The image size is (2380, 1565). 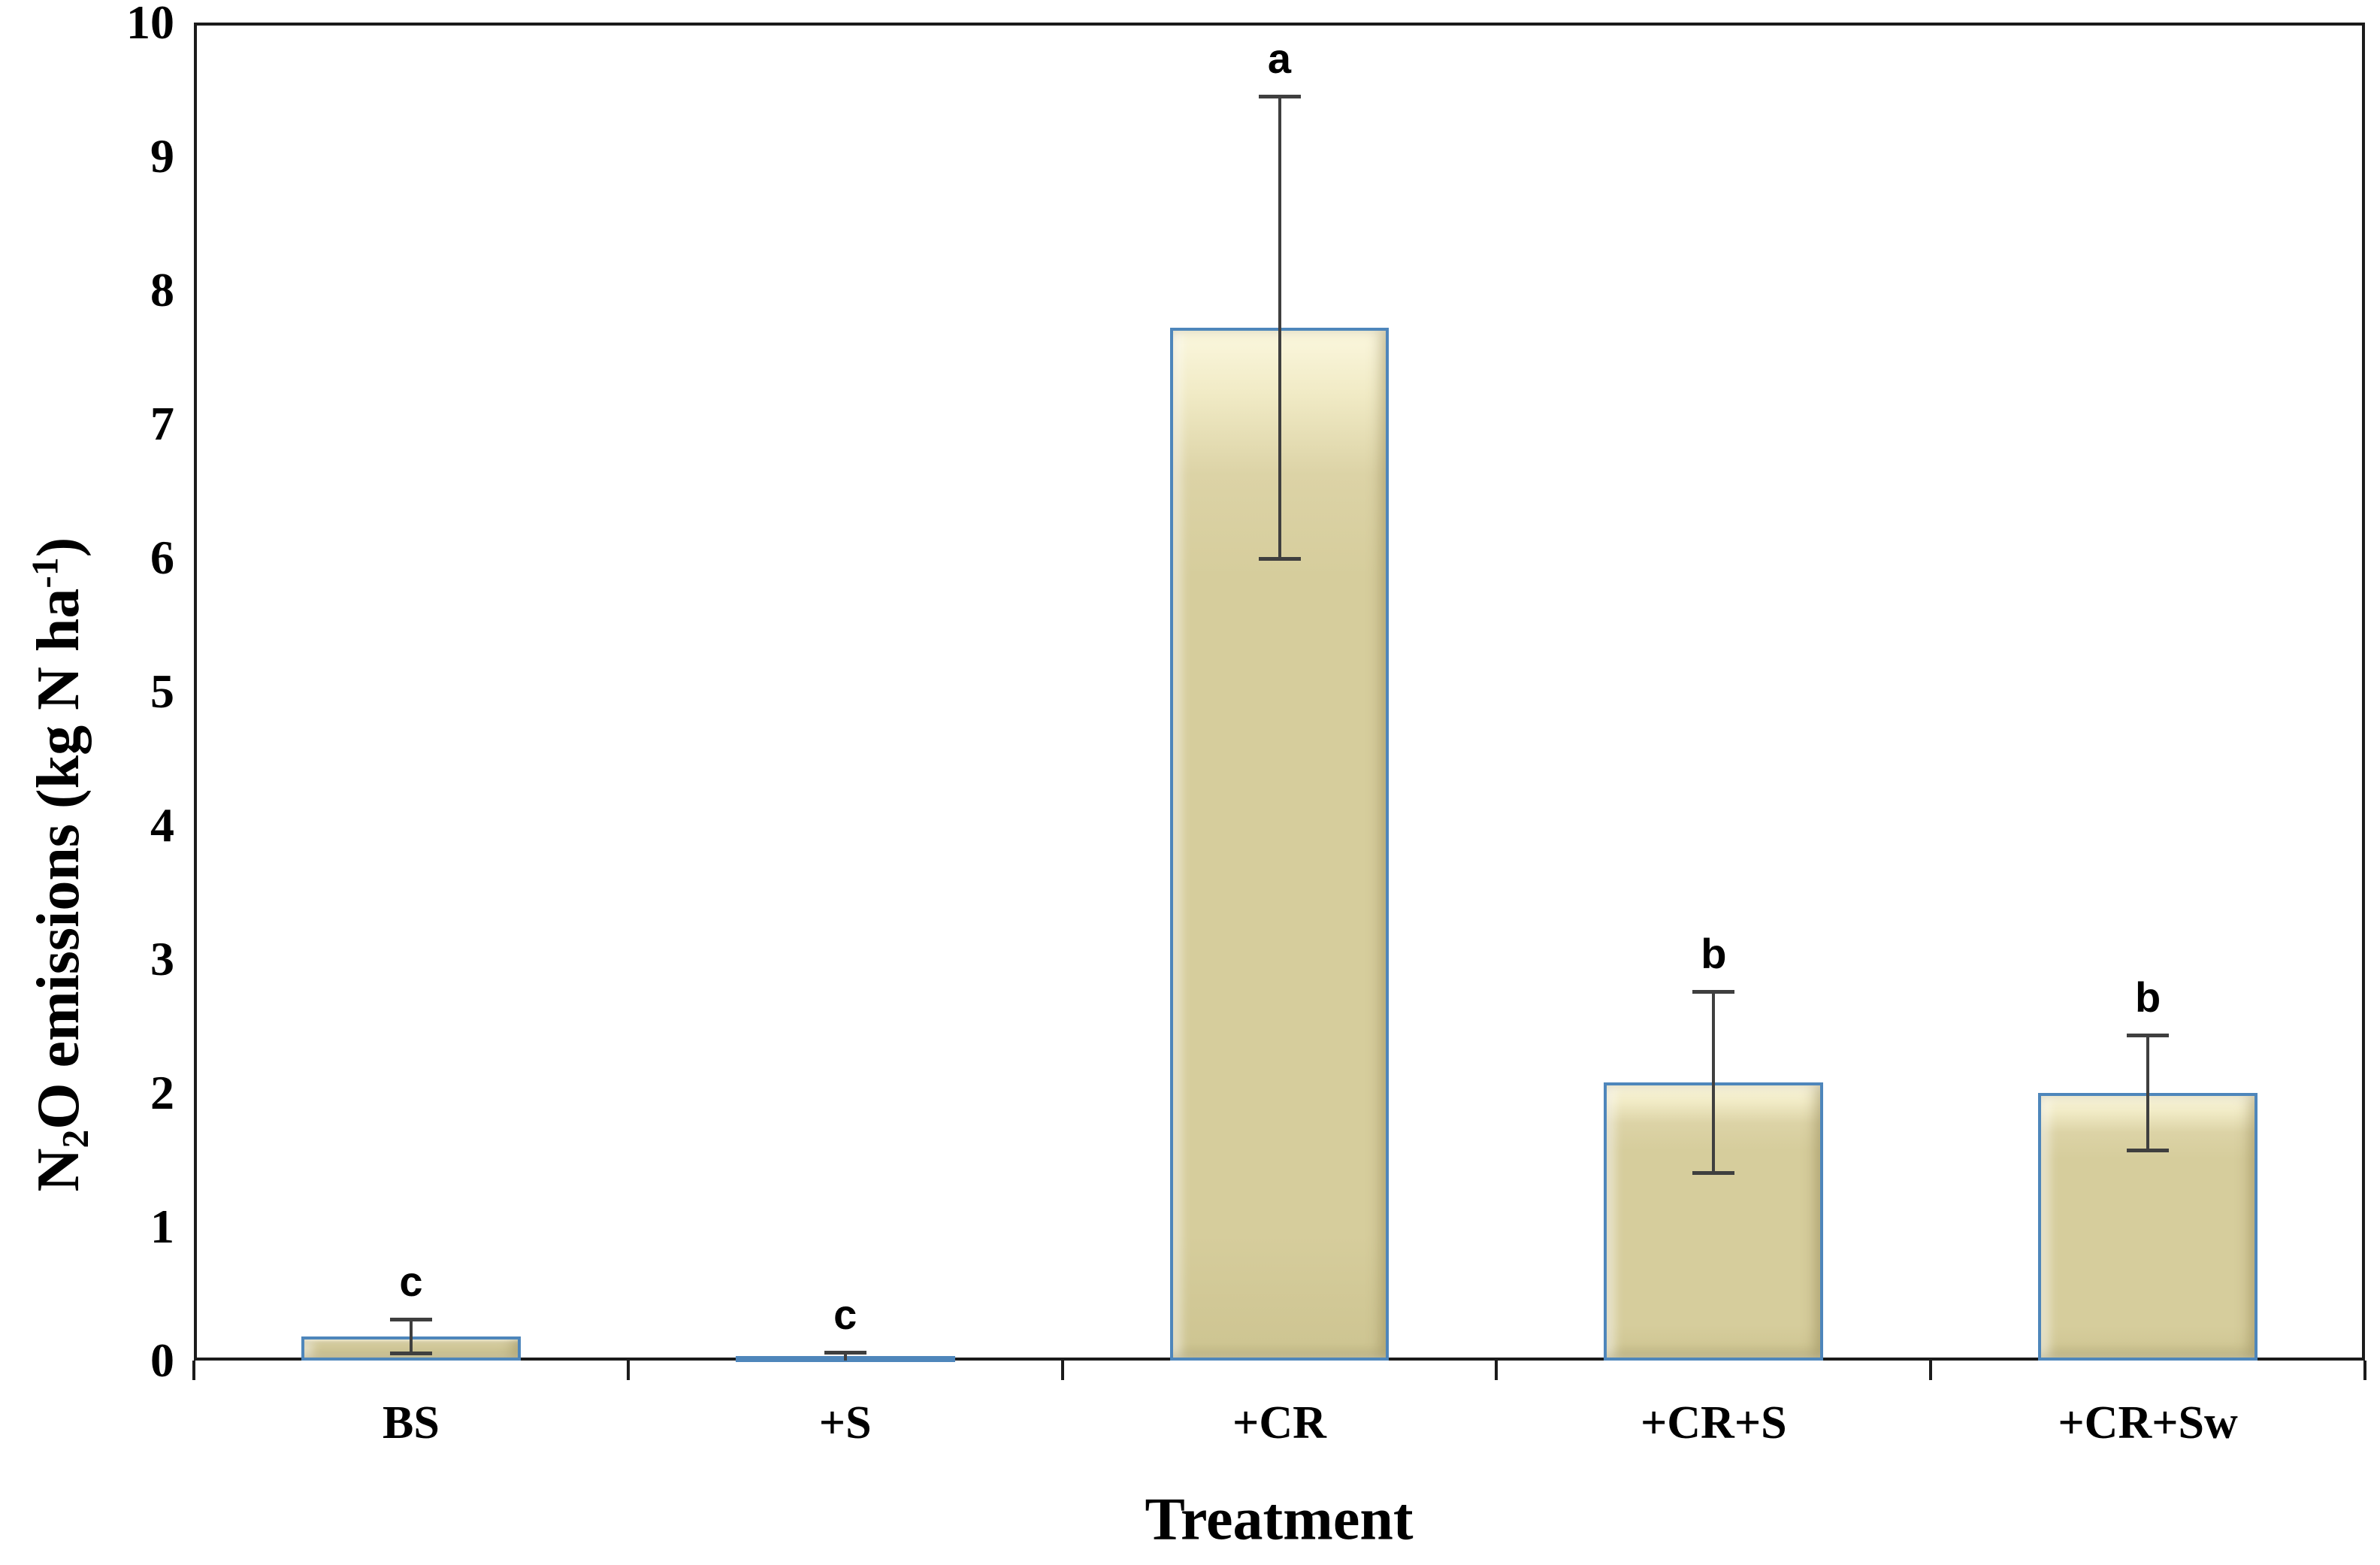 I want to click on y-axis-tick-label: 1, so click(x=162, y=1226).